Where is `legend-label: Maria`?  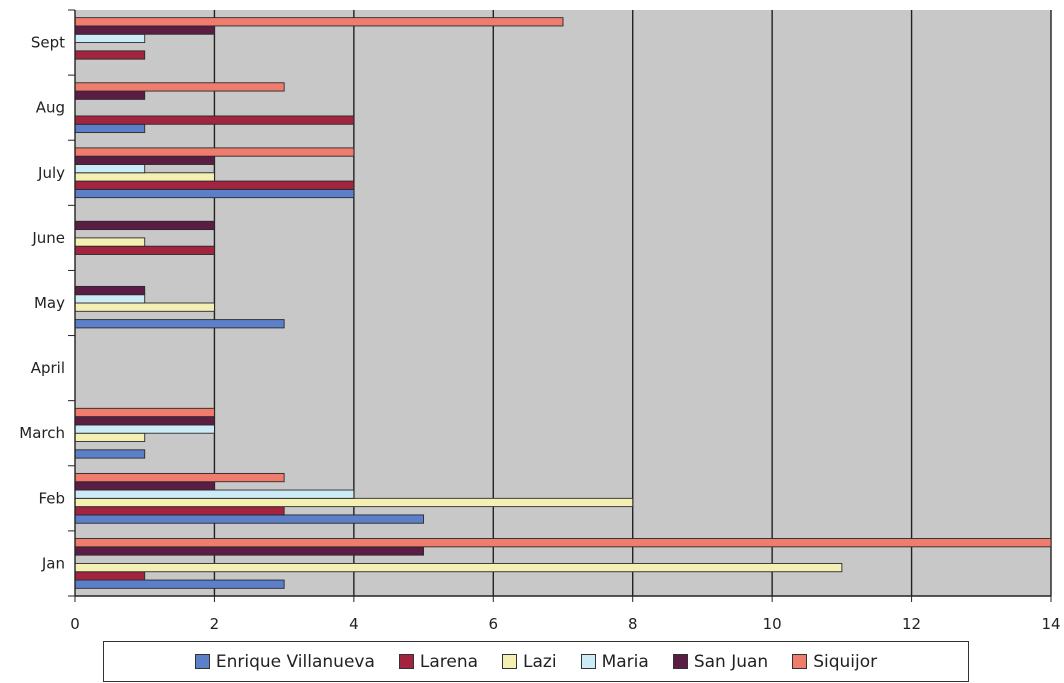 legend-label: Maria is located at coordinates (625, 661).